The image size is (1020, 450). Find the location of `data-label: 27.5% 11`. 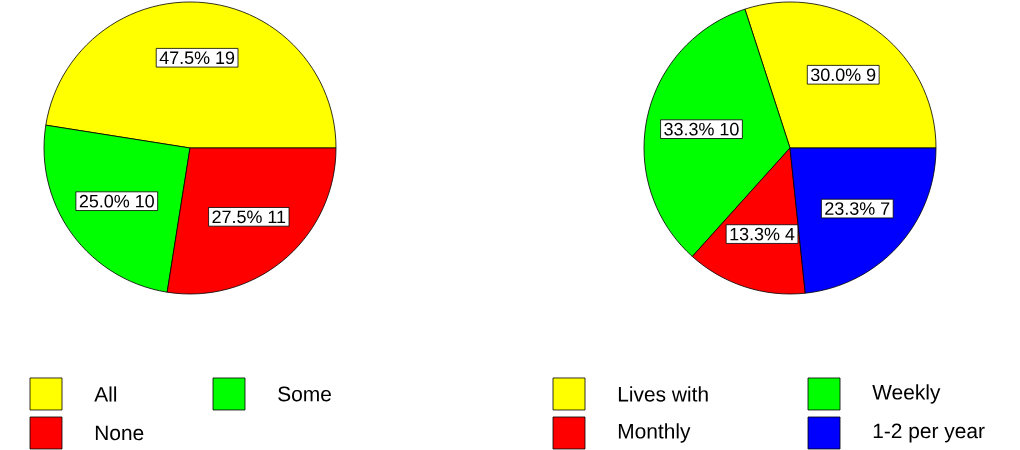

data-label: 27.5% 11 is located at coordinates (249, 217).